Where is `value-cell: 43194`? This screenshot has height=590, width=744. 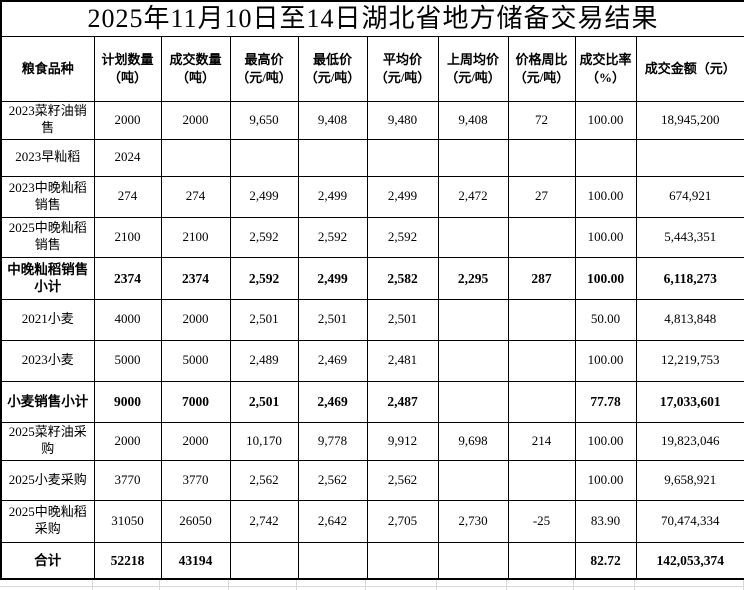
value-cell: 43194 is located at coordinates (195, 560).